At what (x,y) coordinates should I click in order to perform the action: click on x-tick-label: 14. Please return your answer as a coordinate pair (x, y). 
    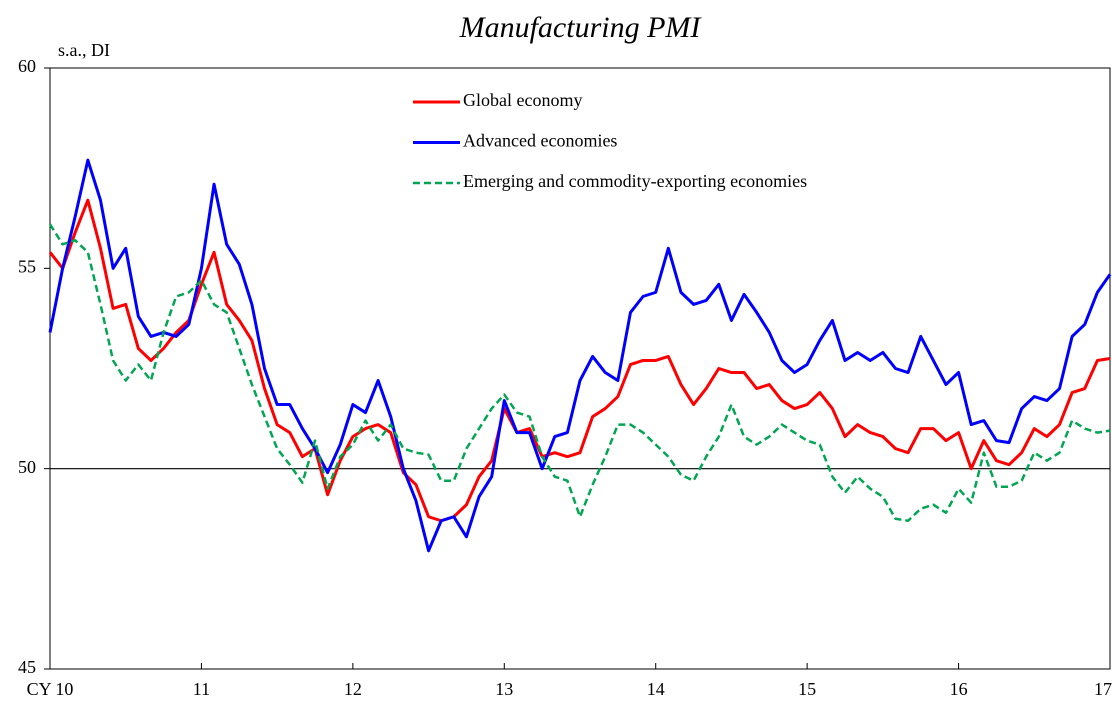
    Looking at the image, I should click on (656, 689).